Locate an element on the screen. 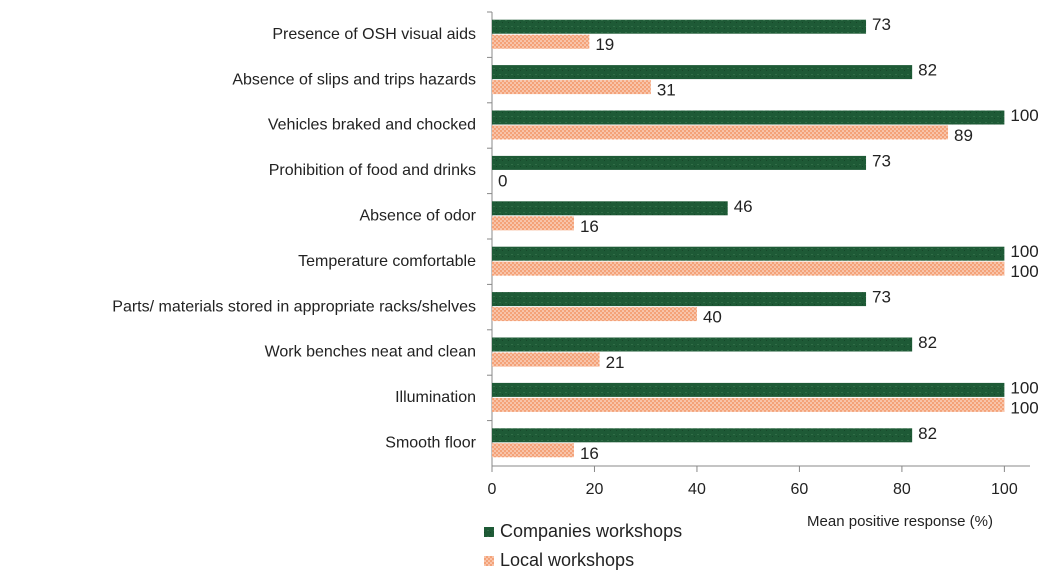 The height and width of the screenshot is (573, 1047). x-axis-label: Mean positive response (%) is located at coordinates (900, 521).